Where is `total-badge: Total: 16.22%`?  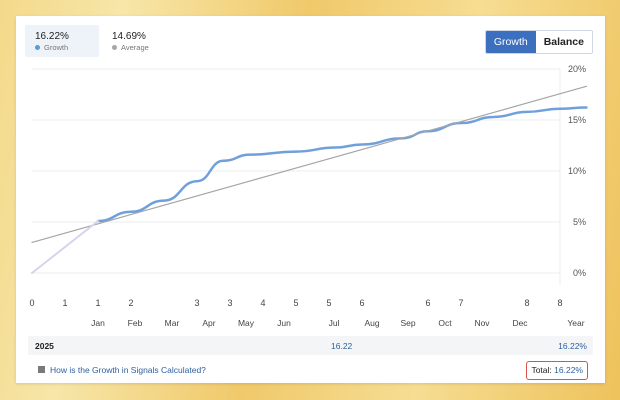 total-badge: Total: 16.22% is located at coordinates (557, 370).